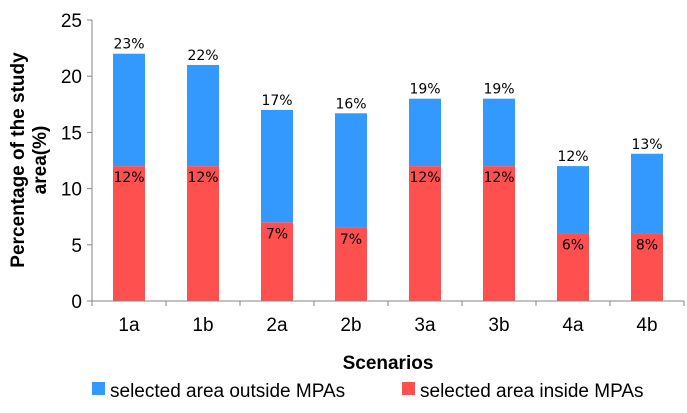  What do you see at coordinates (202, 56) in the screenshot?
I see `bar-total-label: 22%` at bounding box center [202, 56].